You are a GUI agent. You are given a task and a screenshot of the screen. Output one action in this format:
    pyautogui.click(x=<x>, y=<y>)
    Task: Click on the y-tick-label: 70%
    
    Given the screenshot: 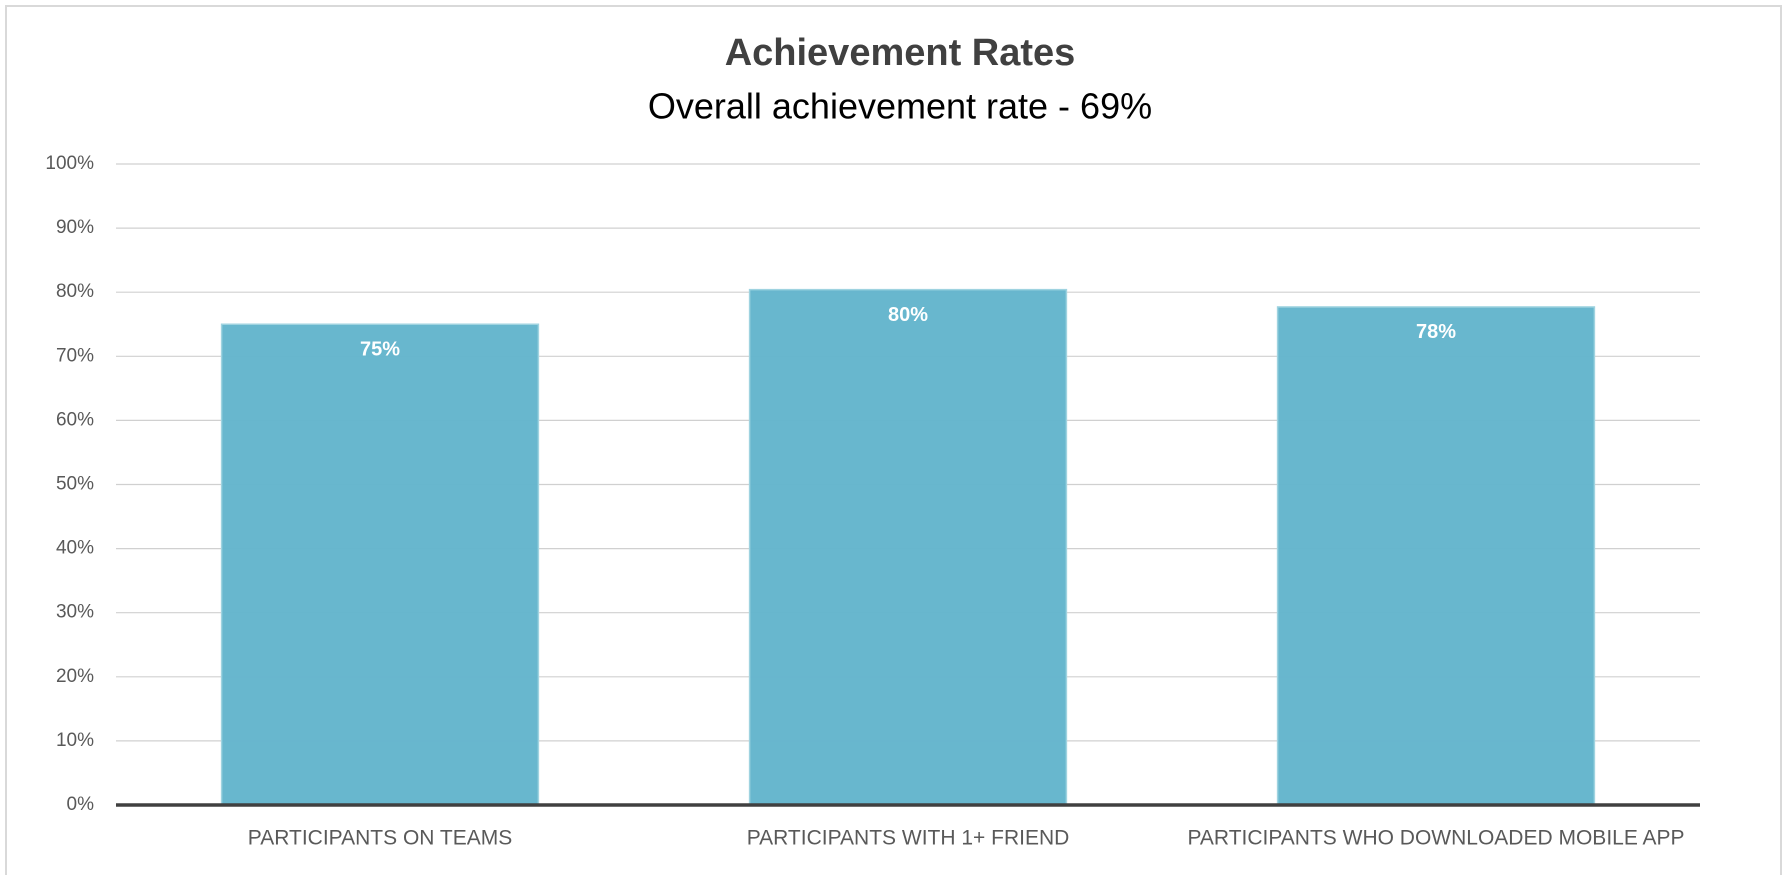 What is the action you would take?
    pyautogui.click(x=75, y=355)
    